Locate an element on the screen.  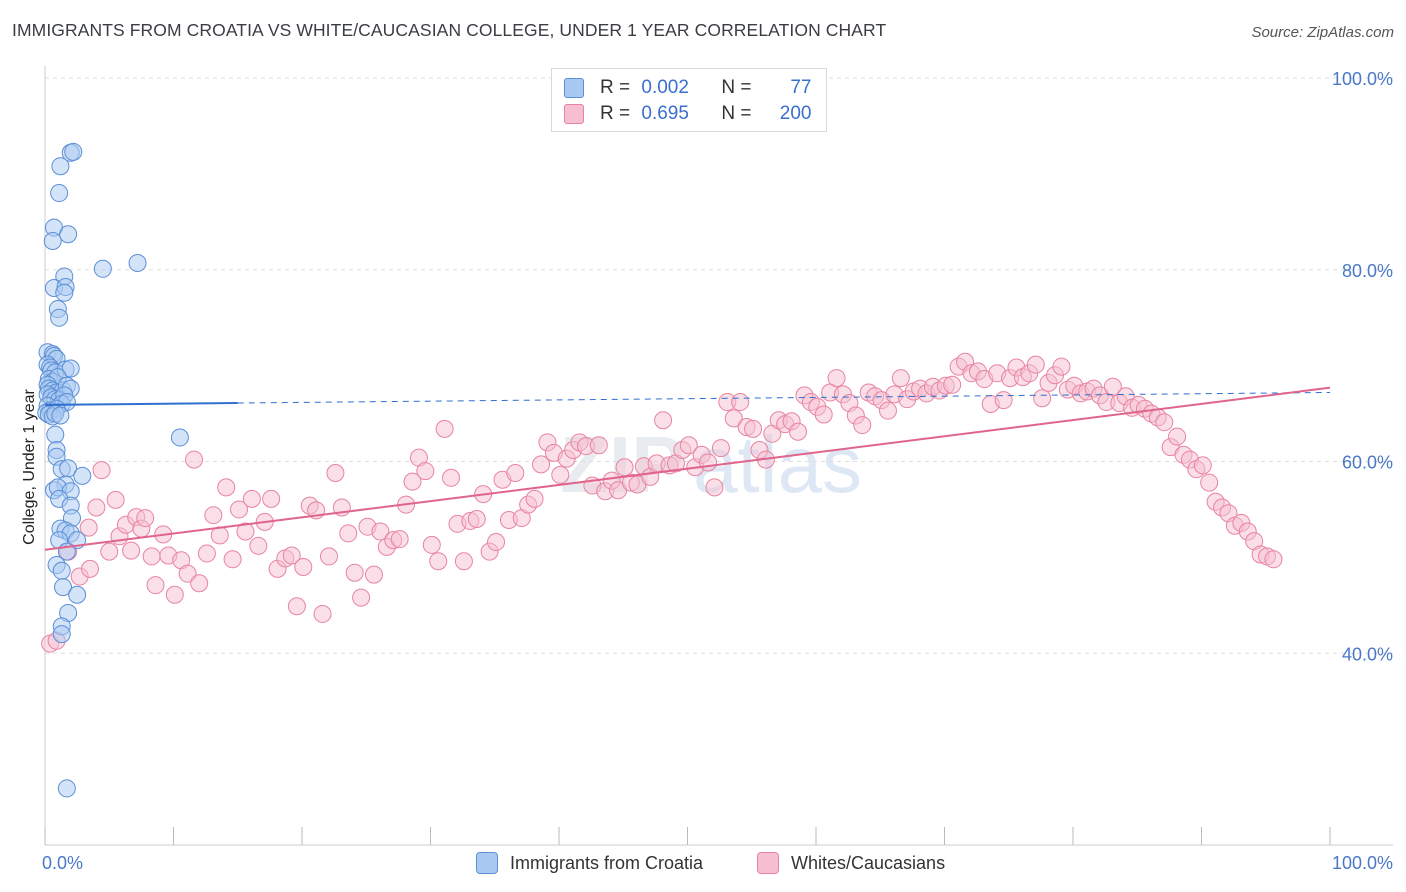
source-label: Source: ZipAtlas.com is located at coordinates (1322, 32).